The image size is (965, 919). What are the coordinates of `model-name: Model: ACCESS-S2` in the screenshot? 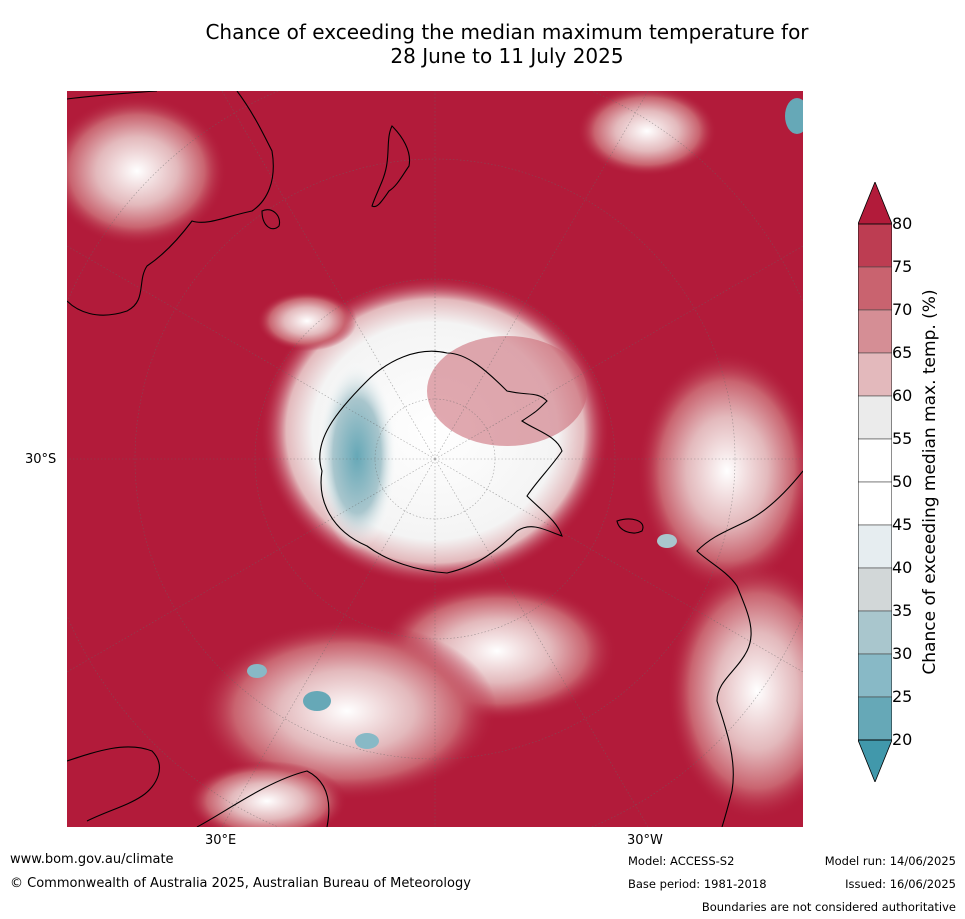 It's located at (681, 861).